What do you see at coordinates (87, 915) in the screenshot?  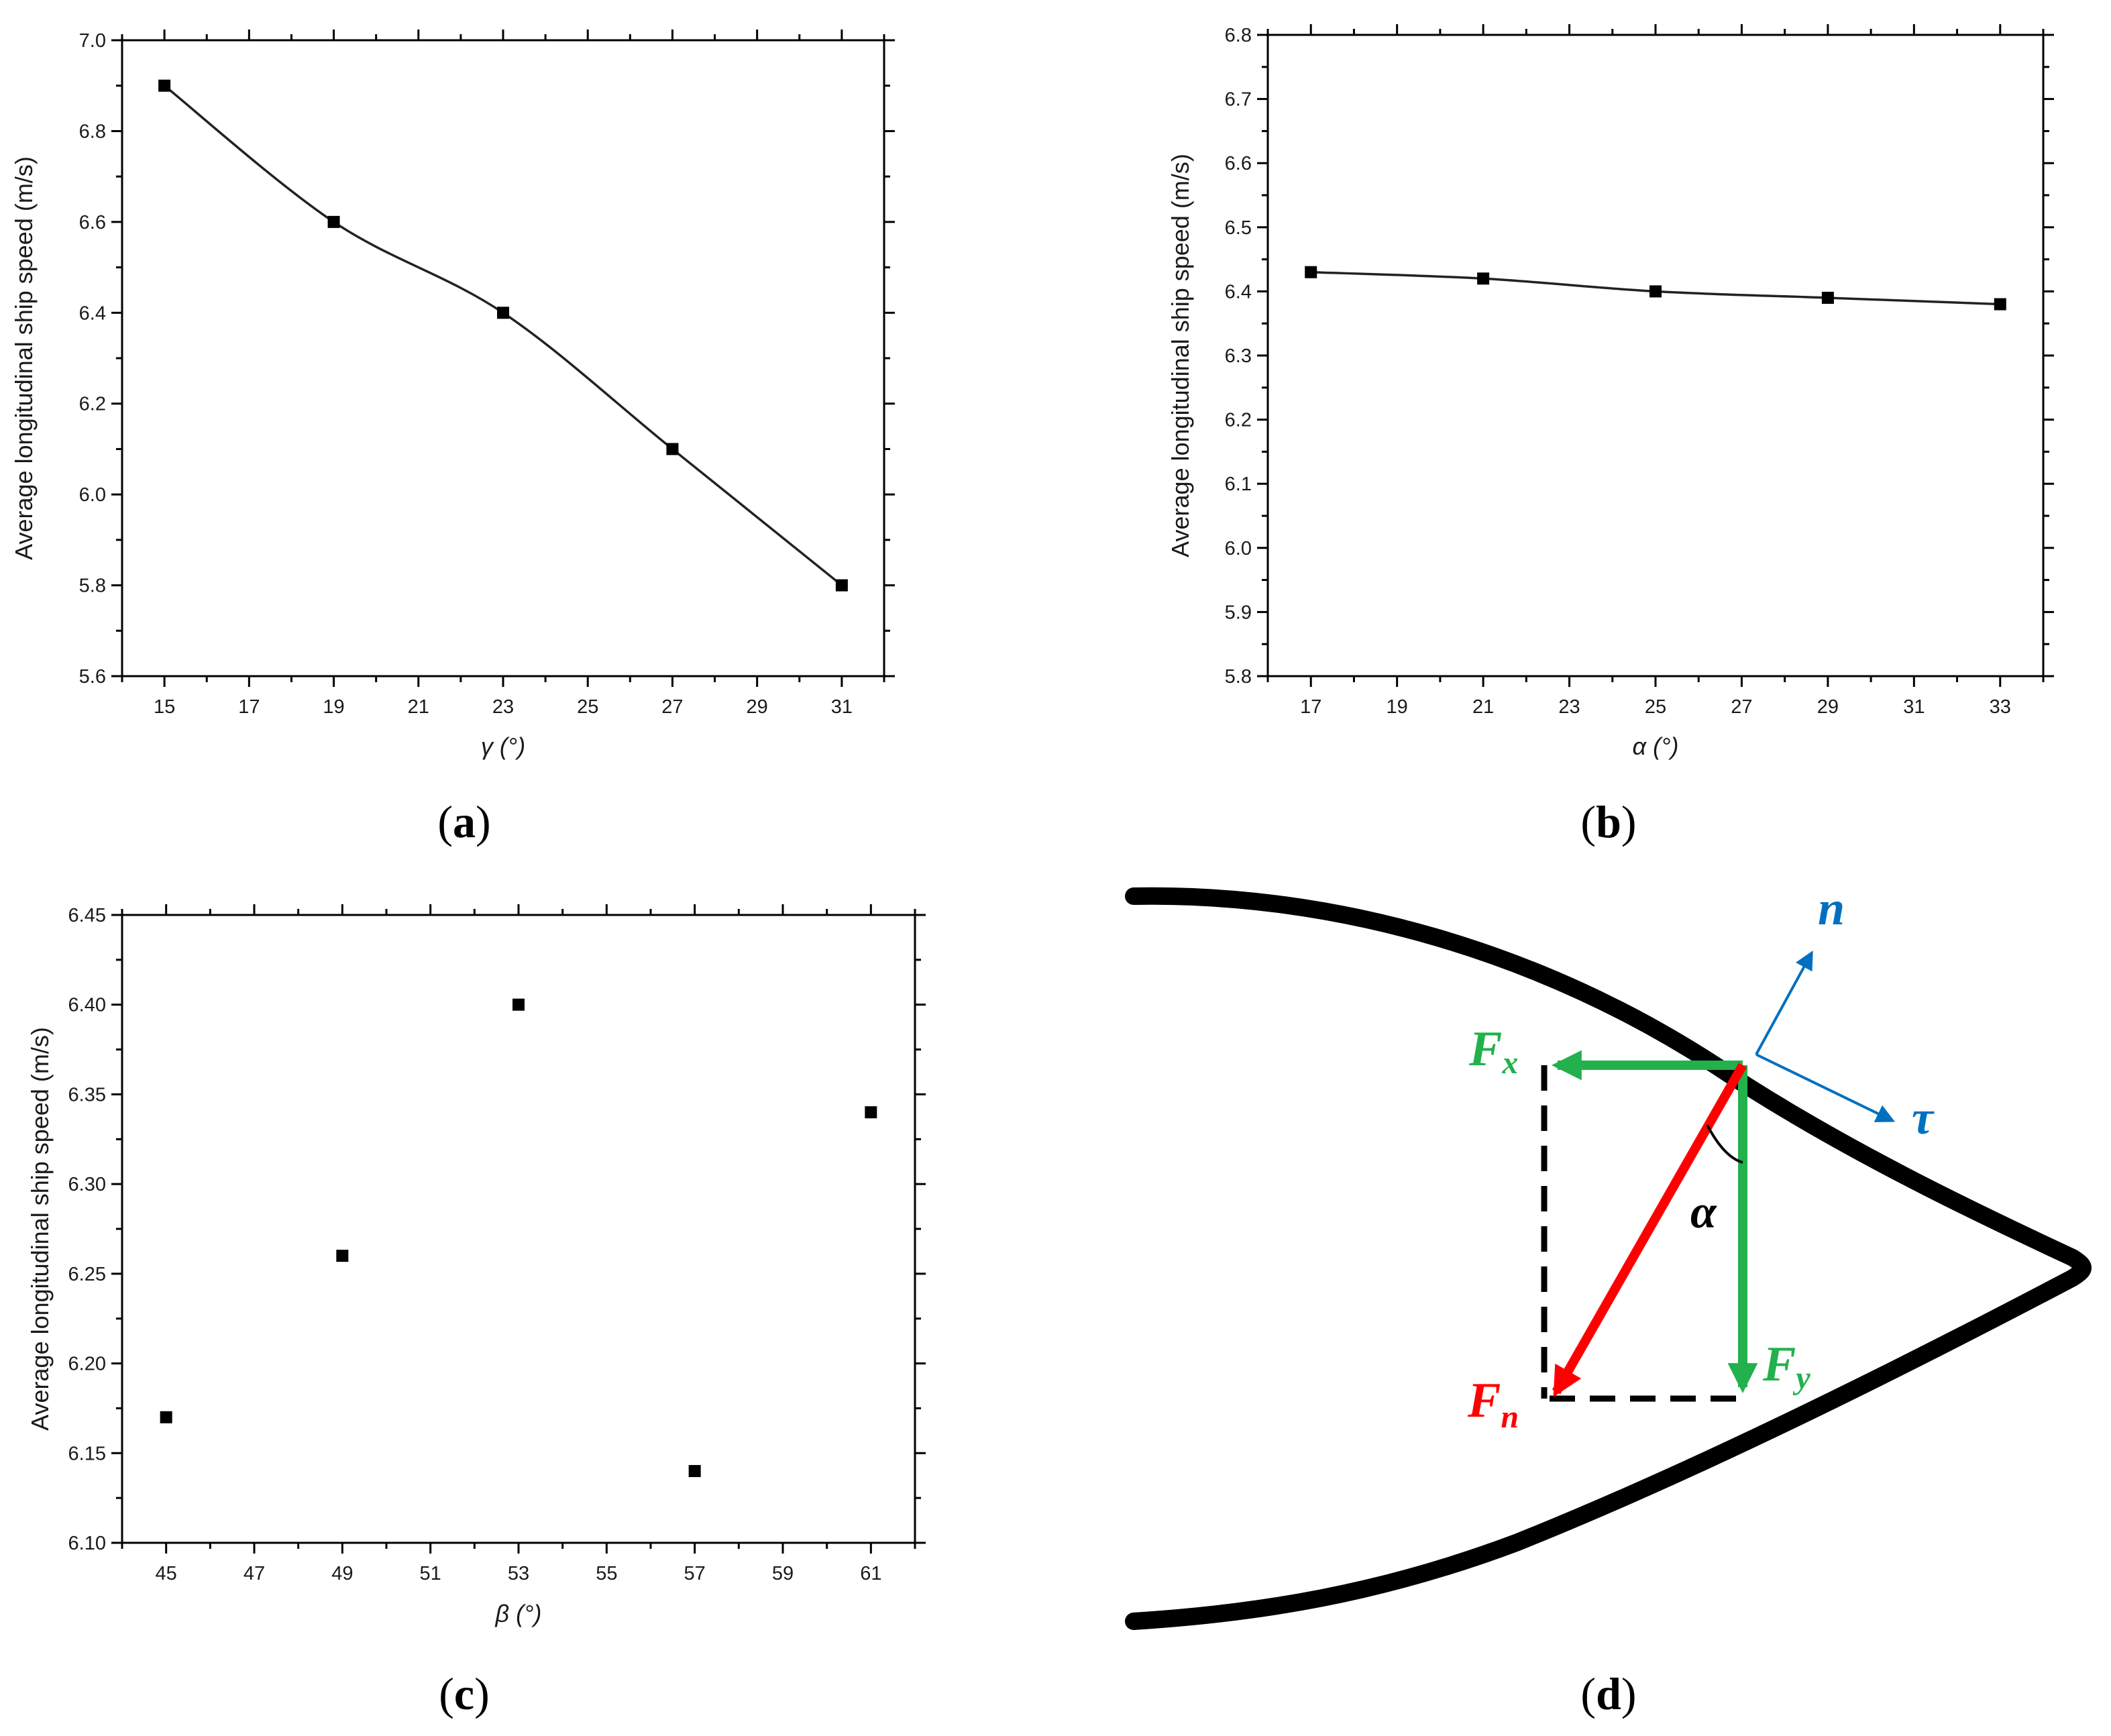 I see `y-tick-label: 6.45` at bounding box center [87, 915].